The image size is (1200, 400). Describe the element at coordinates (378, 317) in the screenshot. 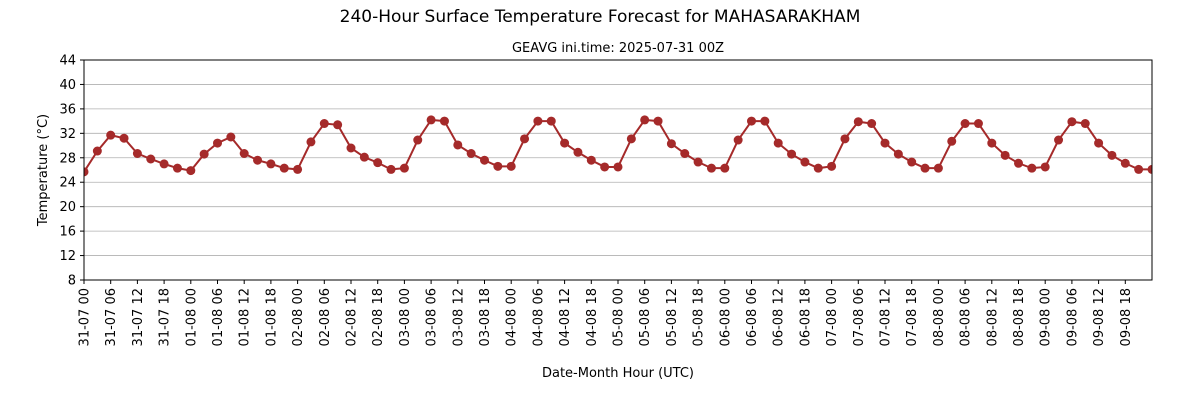

I see `x-tick-label: 02-08 18` at that location.